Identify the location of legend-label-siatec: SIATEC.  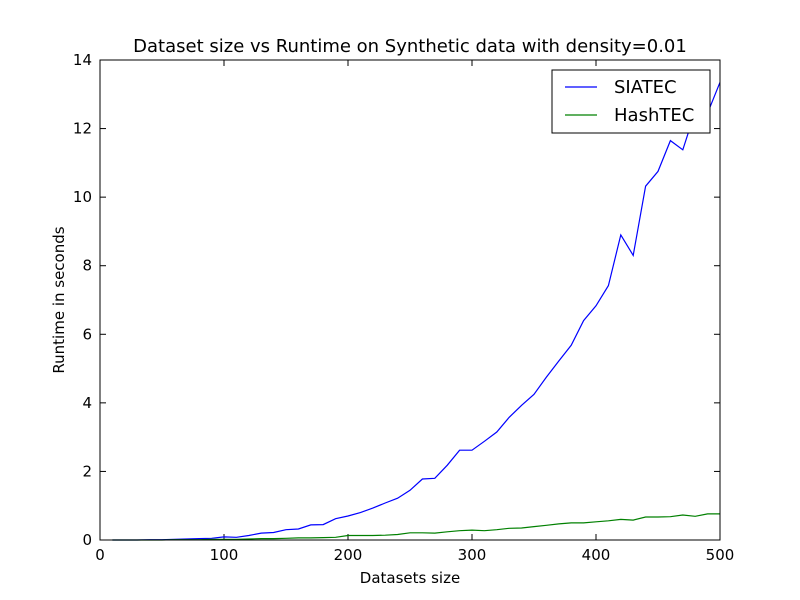
(645, 87).